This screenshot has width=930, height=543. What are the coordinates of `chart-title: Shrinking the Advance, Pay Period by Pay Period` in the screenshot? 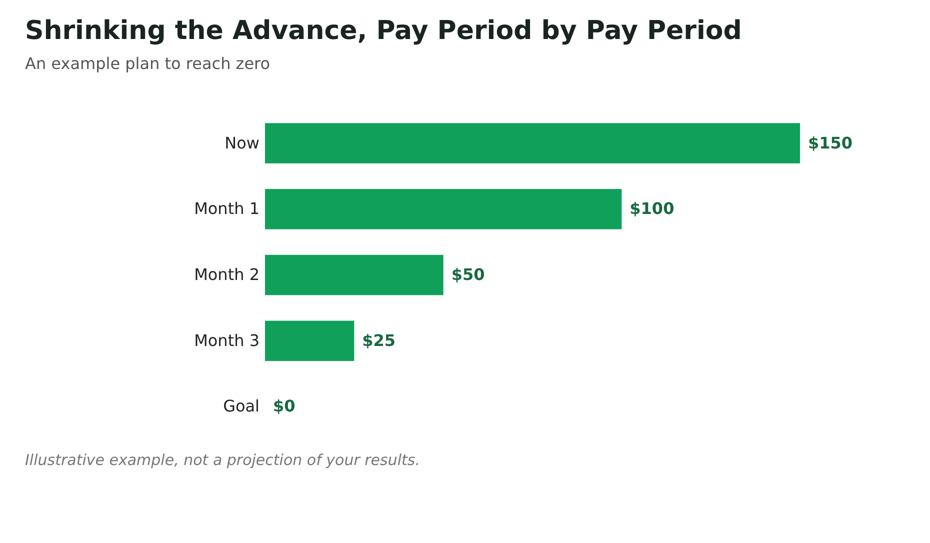 It's located at (383, 31).